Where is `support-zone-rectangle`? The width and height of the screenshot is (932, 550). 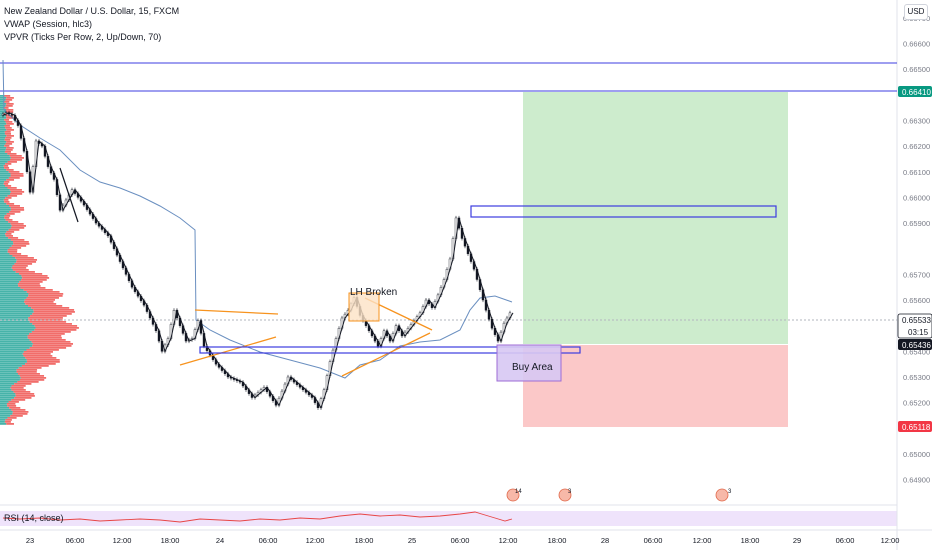 support-zone-rectangle is located at coordinates (390, 350).